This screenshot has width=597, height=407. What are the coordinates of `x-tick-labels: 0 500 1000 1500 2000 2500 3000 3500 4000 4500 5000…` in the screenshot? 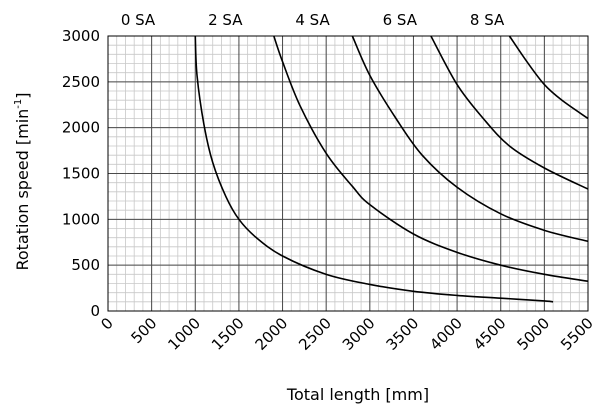 It's located at (346, 334).